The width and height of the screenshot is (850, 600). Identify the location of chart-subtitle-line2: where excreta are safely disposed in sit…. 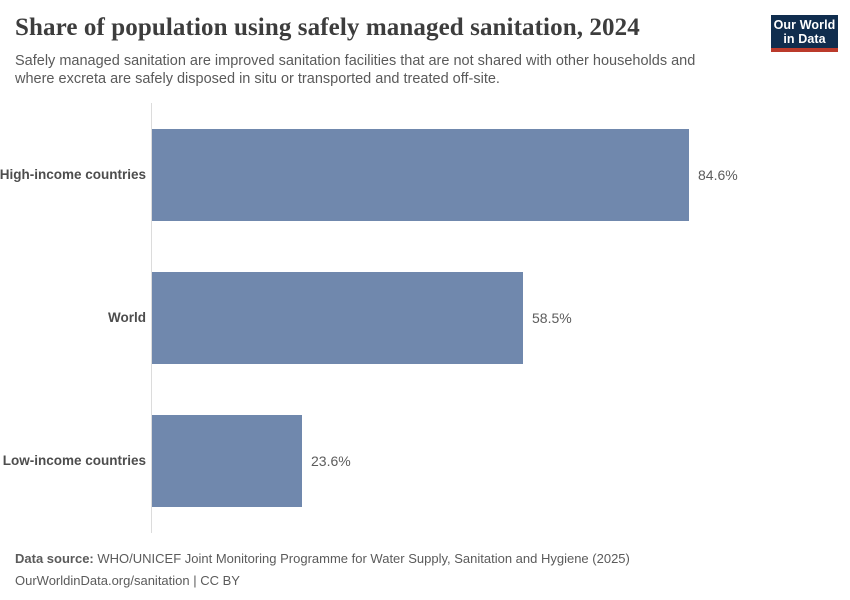
(257, 78).